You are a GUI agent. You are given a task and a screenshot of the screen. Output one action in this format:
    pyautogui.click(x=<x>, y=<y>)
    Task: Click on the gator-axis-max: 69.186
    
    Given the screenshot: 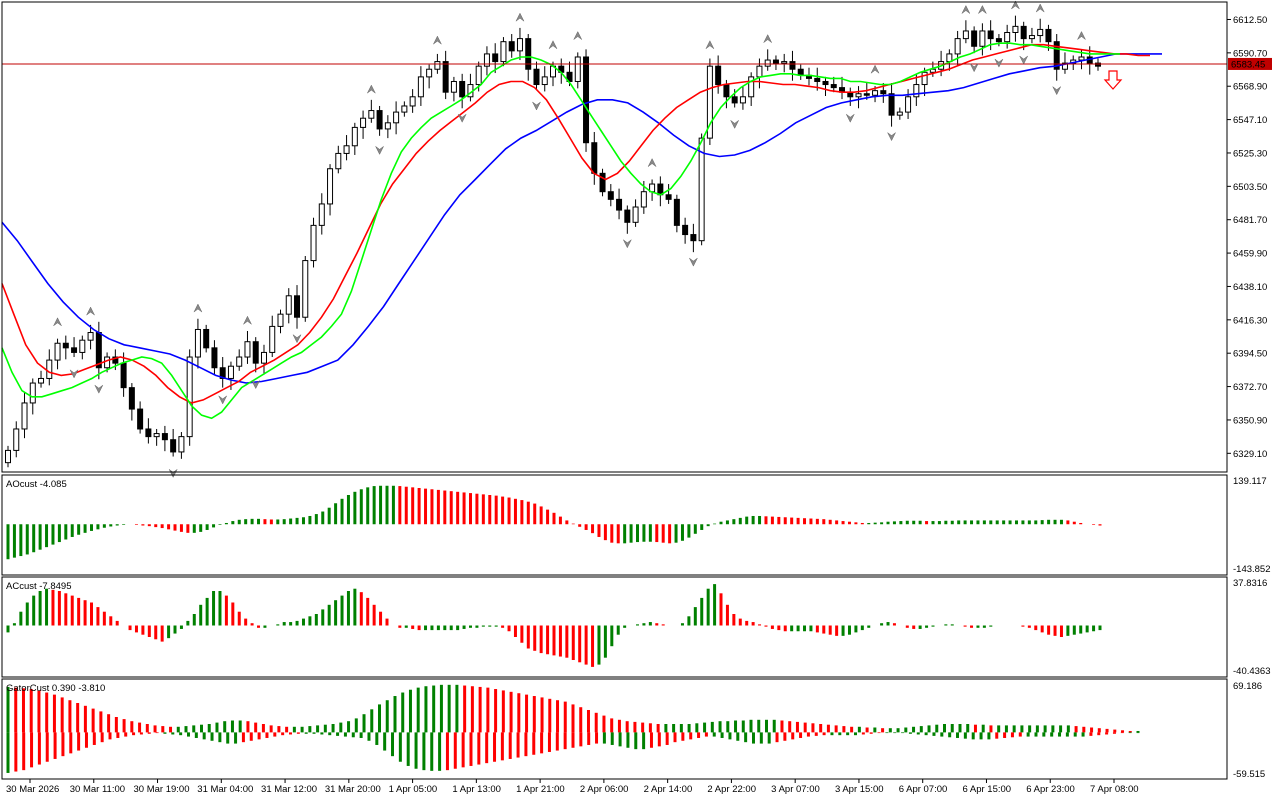 What is the action you would take?
    pyautogui.click(x=1247, y=686)
    